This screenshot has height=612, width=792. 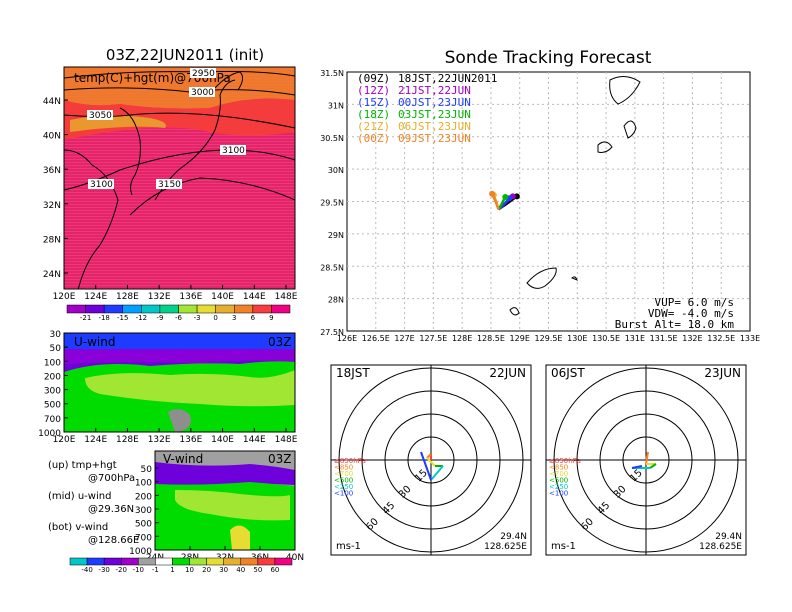 I want to click on wind-colorbar-label: 50, so click(x=257, y=570).